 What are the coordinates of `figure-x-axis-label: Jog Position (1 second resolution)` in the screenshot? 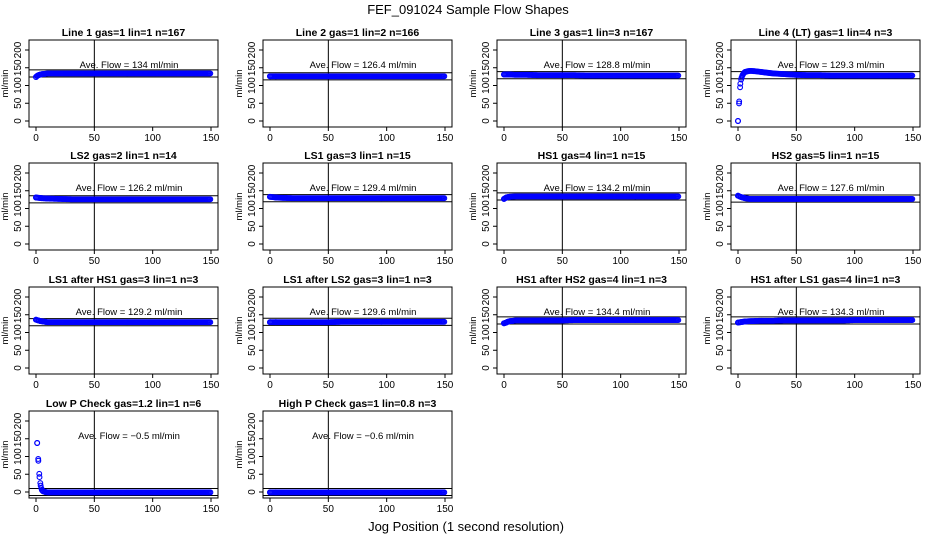 It's located at (466, 526).